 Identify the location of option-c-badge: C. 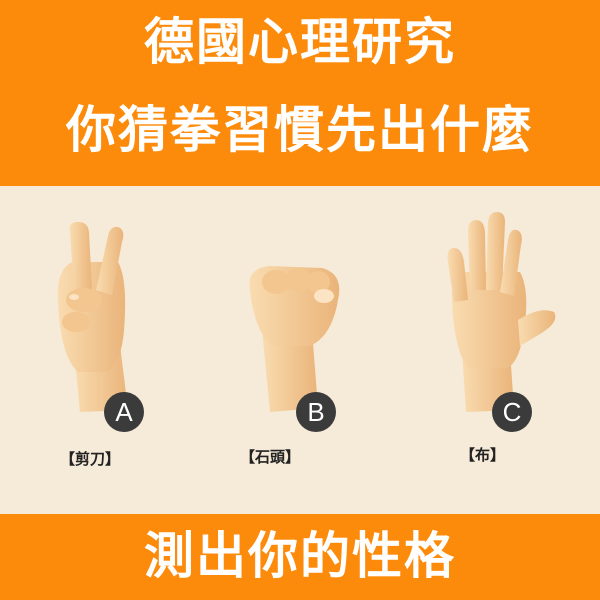
(512, 412).